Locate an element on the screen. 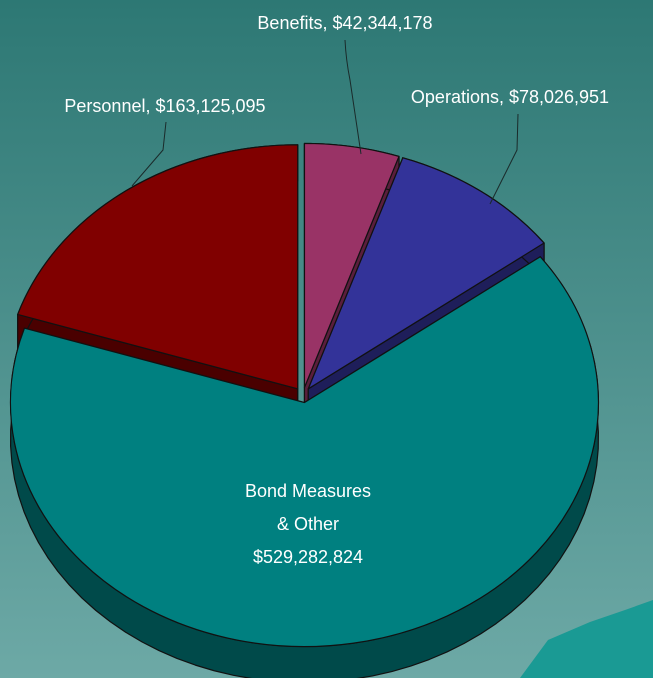  data-label: Operations, $78,026,951 is located at coordinates (510, 97).